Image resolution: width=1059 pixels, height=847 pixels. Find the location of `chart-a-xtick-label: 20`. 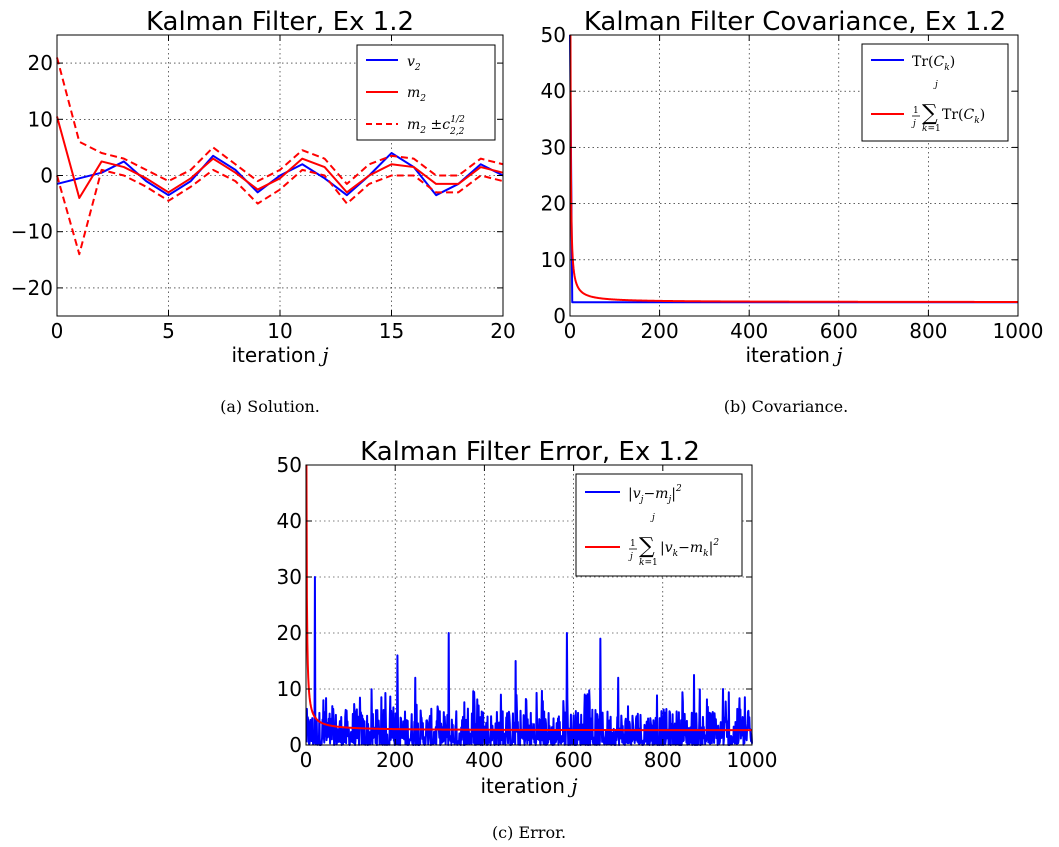

chart-a-xtick-label: 20 is located at coordinates (502, 331).